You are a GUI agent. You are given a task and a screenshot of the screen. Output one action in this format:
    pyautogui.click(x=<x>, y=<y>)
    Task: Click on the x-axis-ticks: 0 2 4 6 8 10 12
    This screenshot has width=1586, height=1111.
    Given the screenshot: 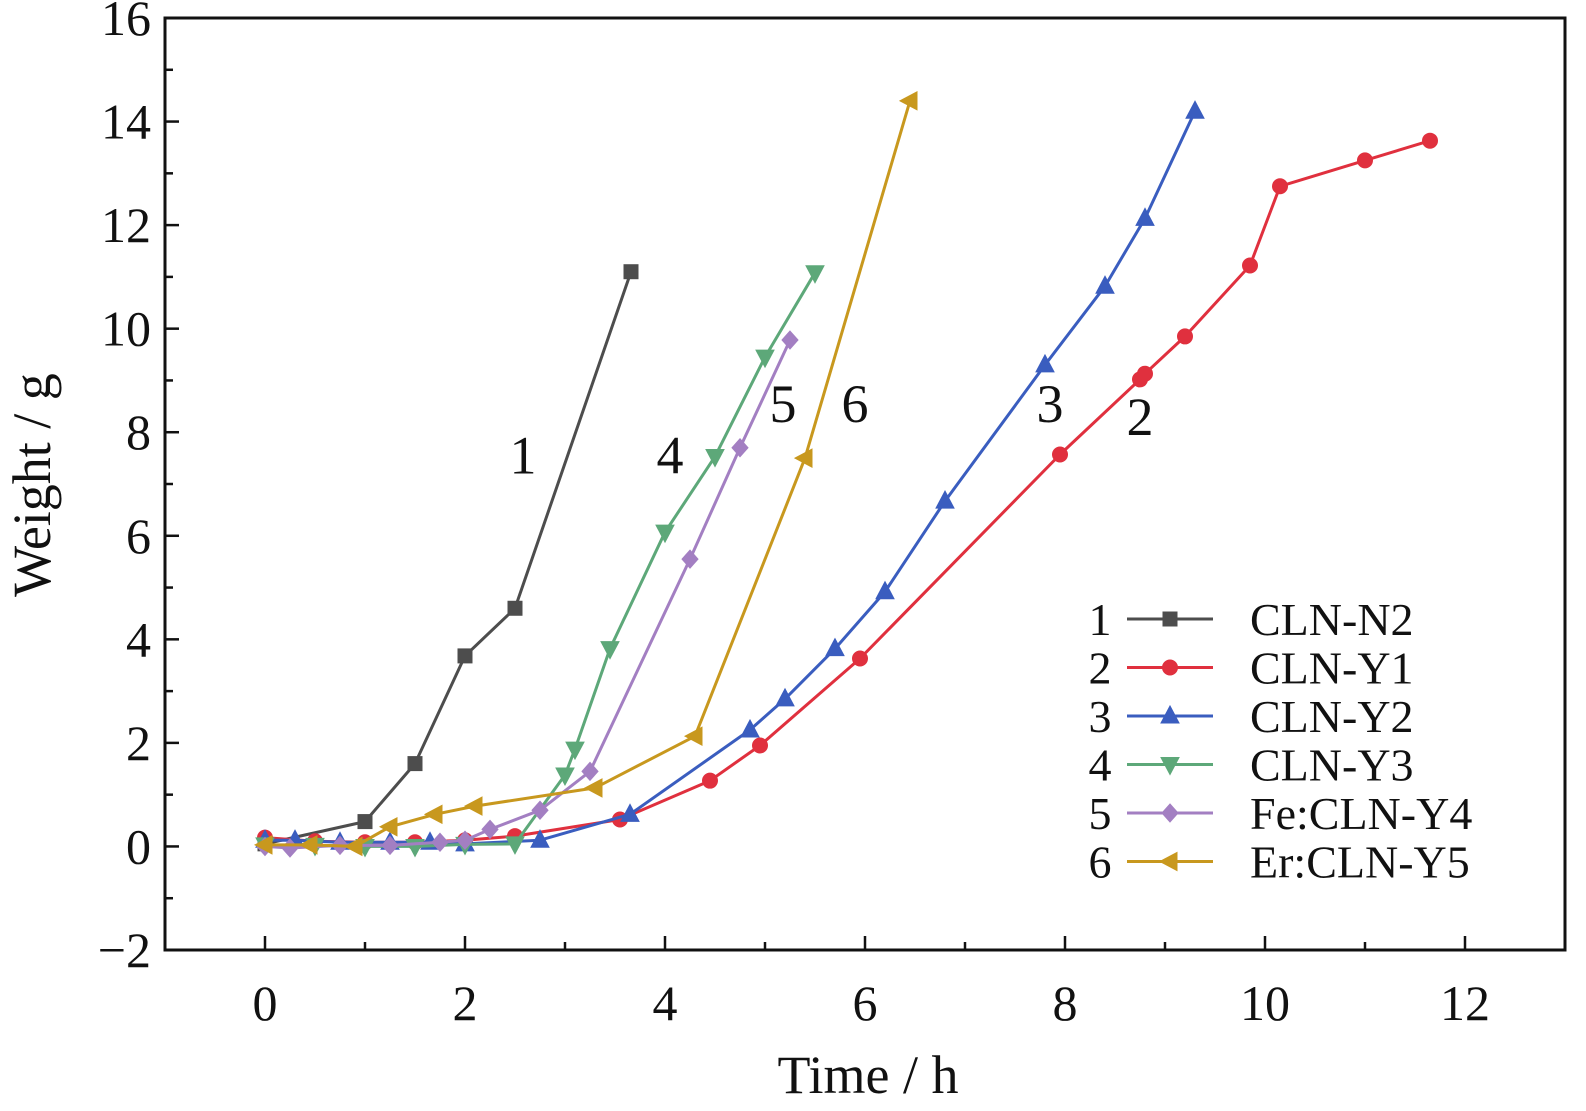 What is the action you would take?
    pyautogui.click(x=865, y=983)
    